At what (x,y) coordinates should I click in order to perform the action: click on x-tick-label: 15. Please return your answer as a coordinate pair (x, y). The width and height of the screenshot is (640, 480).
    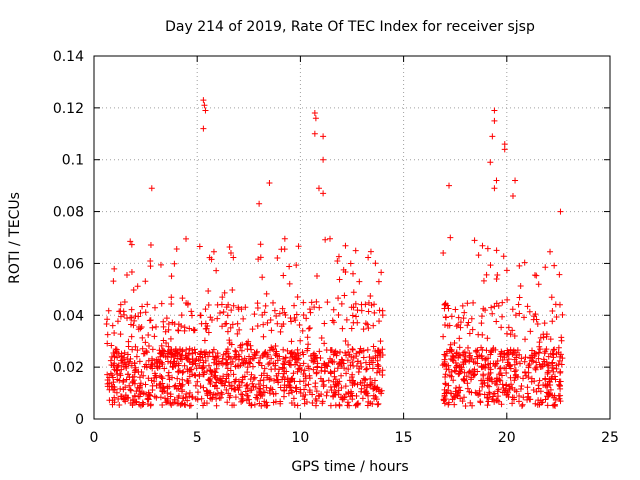
    Looking at the image, I should click on (404, 438).